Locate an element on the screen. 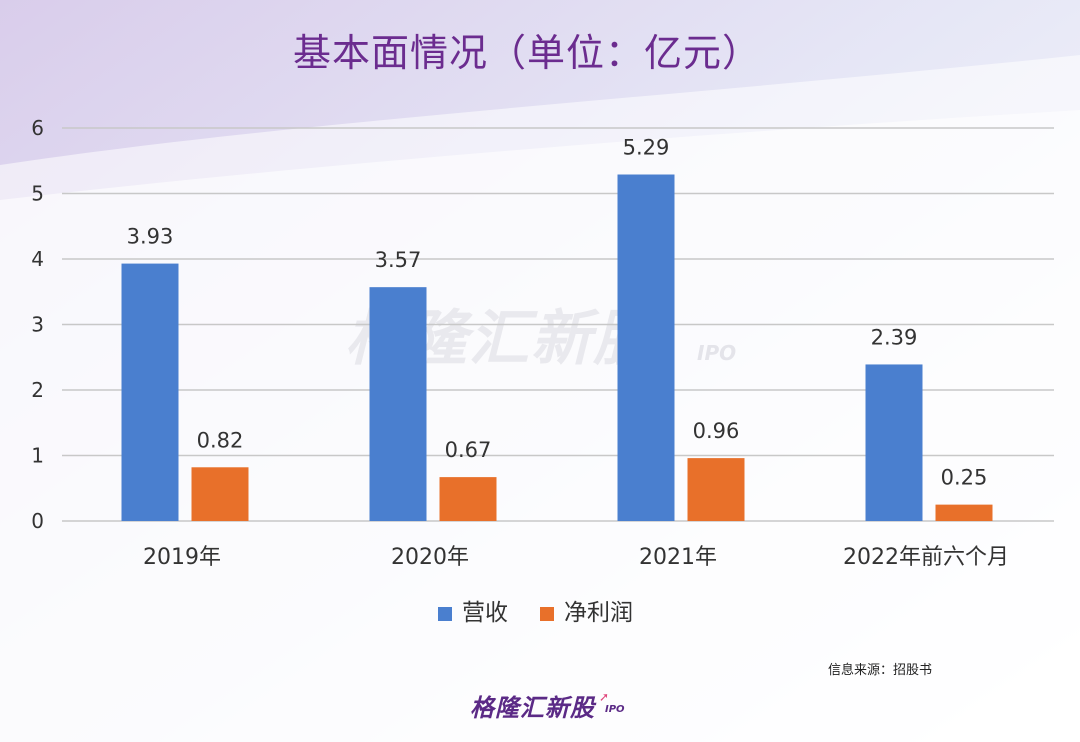  source-note: 信息来源：招股书 is located at coordinates (880, 670).